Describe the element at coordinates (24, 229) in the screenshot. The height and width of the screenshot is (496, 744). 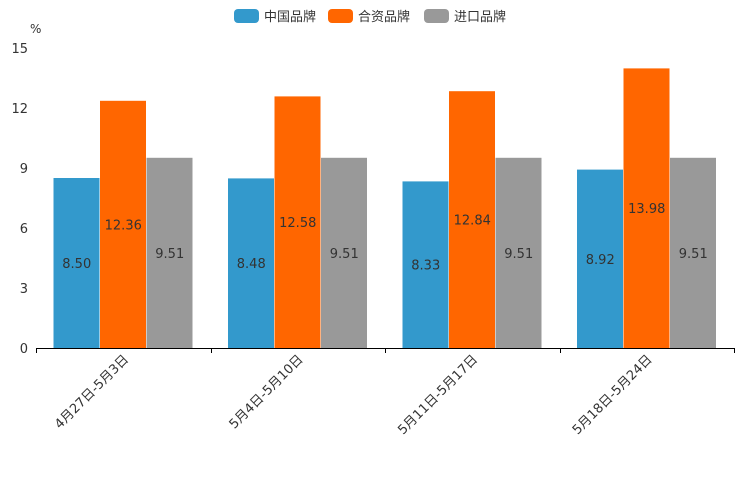
I see `y-tick-label: 6` at that location.